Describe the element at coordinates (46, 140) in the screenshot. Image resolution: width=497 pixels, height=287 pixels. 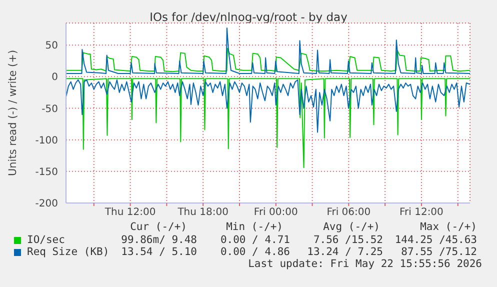
I see `y-tick-label: -100` at that location.